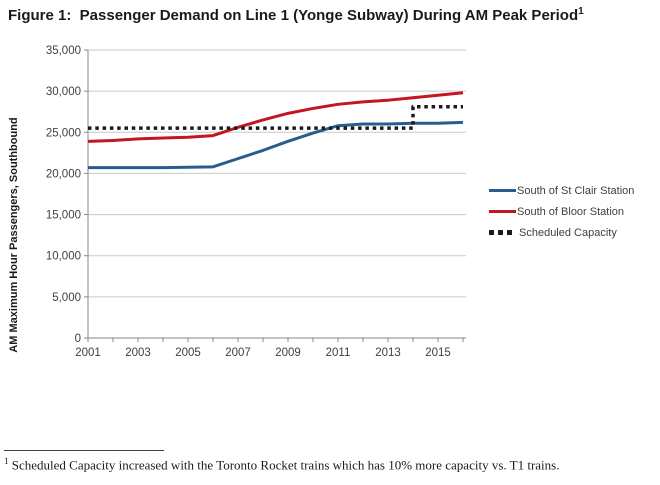 This screenshot has width=660, height=485. What do you see at coordinates (138, 353) in the screenshot?
I see `x-tick-label: 2003` at bounding box center [138, 353].